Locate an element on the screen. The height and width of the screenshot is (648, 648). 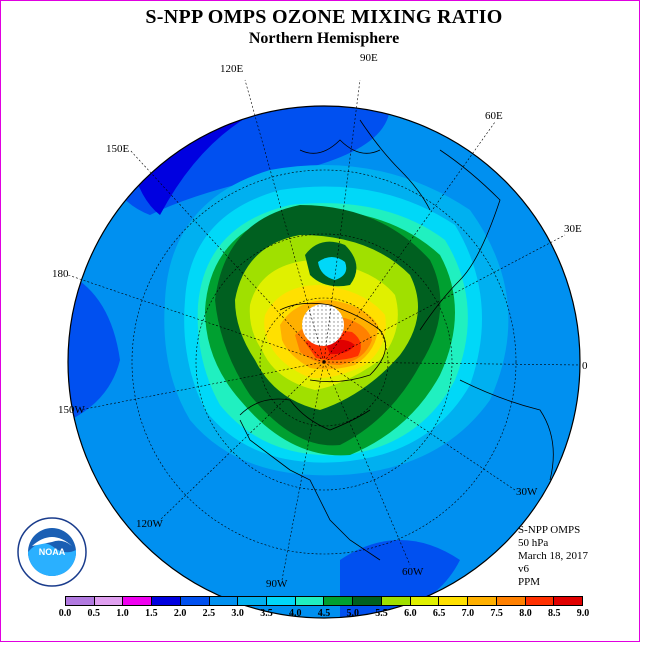
info-block: S-NPP OMPS 50 hPa March 18, 2017 v6 PPM is located at coordinates (553, 556).